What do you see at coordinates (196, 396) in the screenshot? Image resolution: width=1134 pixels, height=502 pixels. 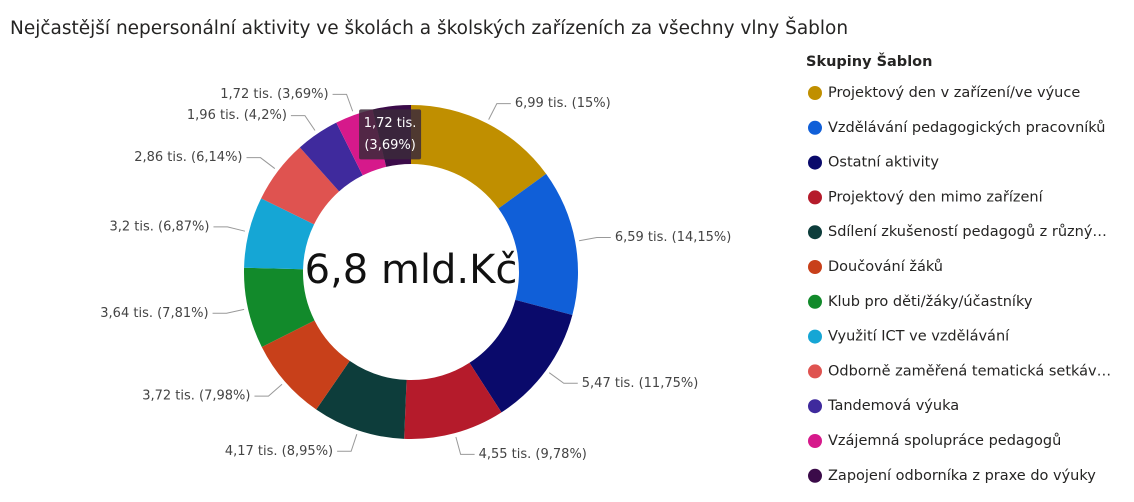 I see `data-label: 3,72 tis. (7,98%)` at bounding box center [196, 396].